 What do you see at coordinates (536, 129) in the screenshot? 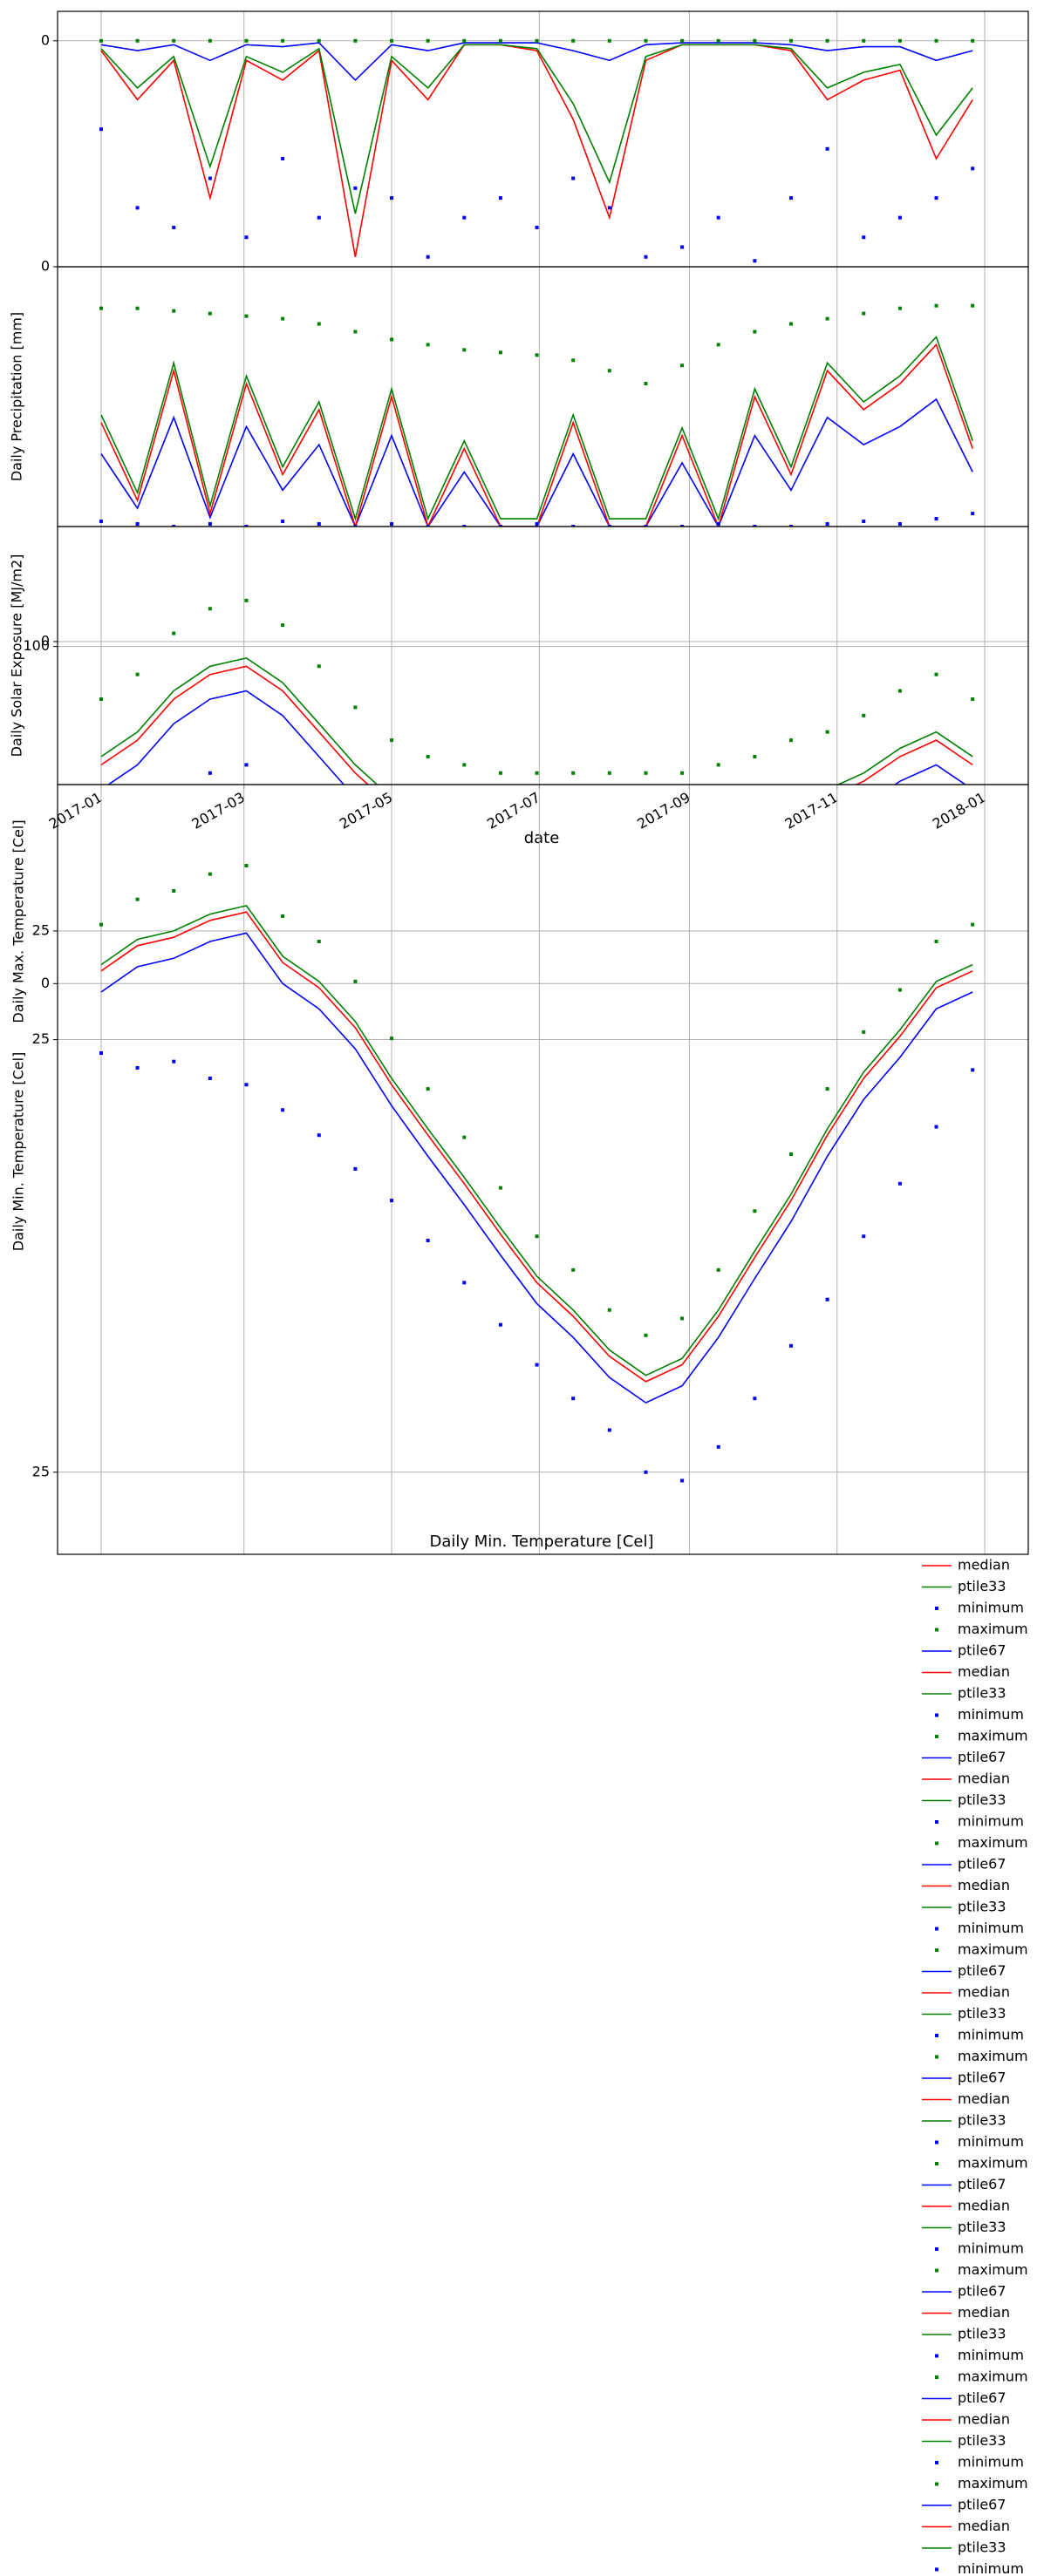
I see `series-line` at bounding box center [536, 129].